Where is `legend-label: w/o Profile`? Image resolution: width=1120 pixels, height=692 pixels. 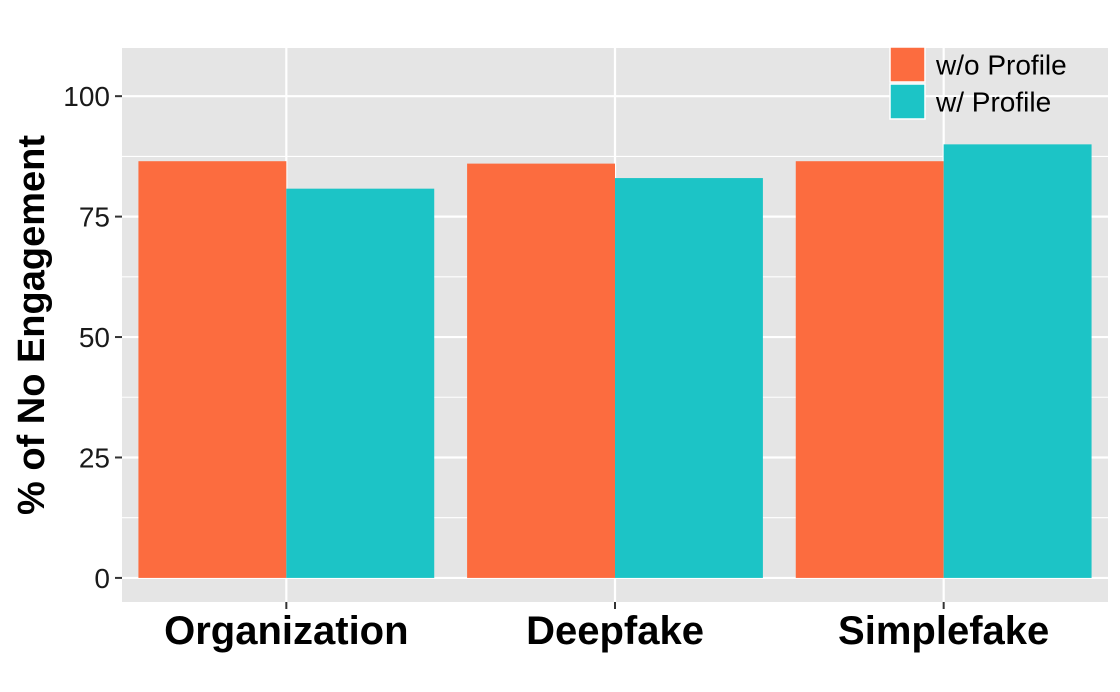
legend-label: w/o Profile is located at coordinates (1001, 65).